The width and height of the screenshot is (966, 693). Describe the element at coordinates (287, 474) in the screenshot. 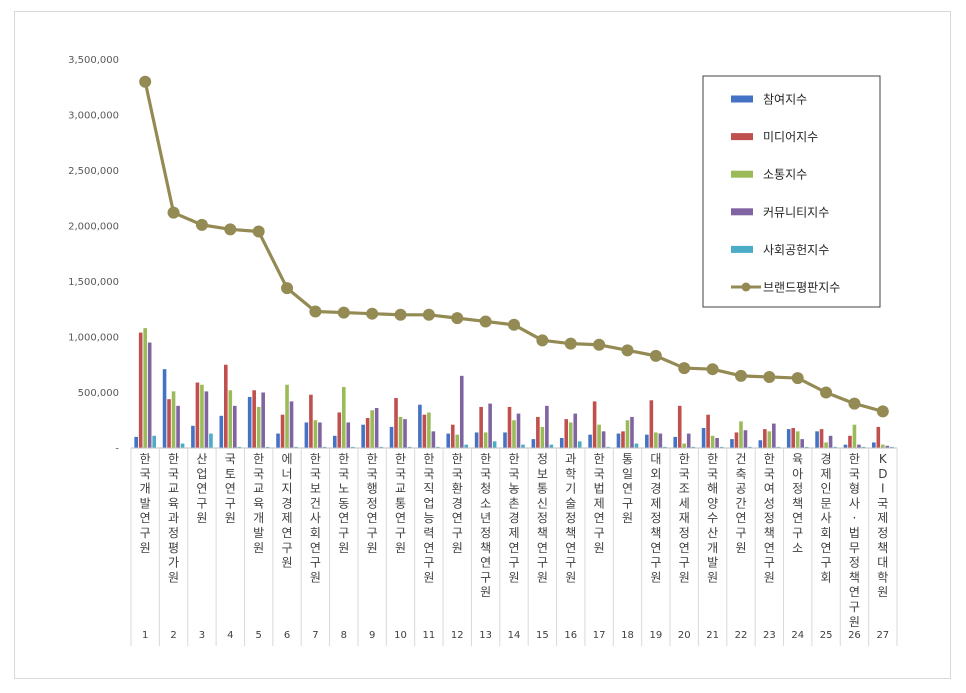

I see `category-label-char: 너` at that location.